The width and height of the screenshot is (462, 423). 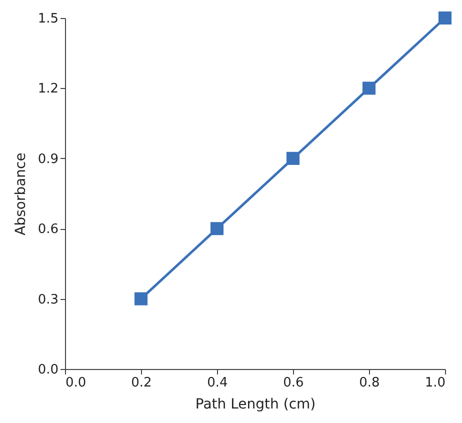 I want to click on y-tick-label: 0.3, so click(x=48, y=300).